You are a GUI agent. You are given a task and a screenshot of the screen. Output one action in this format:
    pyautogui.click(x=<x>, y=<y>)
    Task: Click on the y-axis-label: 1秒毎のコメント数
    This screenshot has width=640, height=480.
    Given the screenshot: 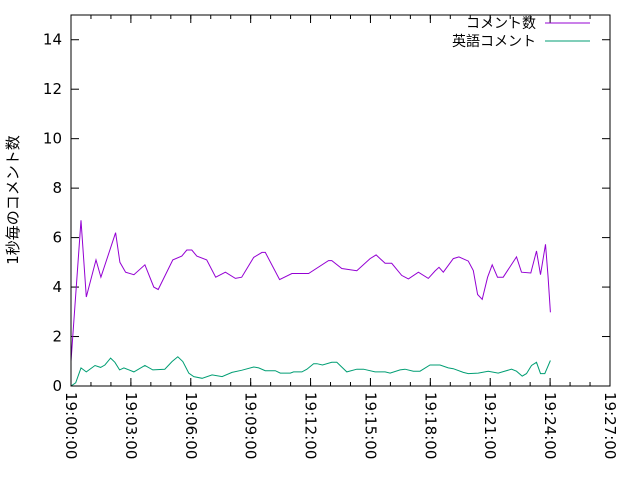 What is the action you would take?
    pyautogui.click(x=13, y=200)
    